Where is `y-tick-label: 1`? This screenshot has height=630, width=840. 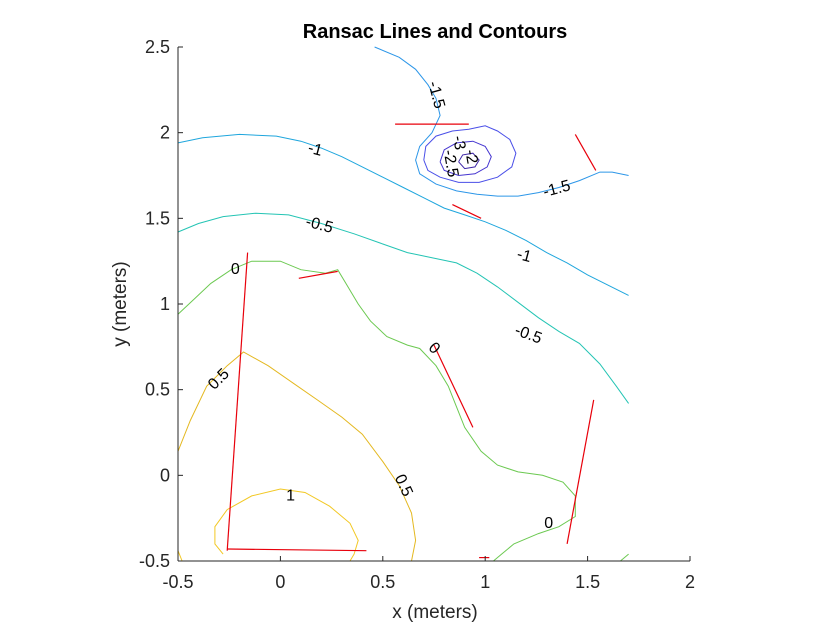
y-tick-label: 1 is located at coordinates (165, 304).